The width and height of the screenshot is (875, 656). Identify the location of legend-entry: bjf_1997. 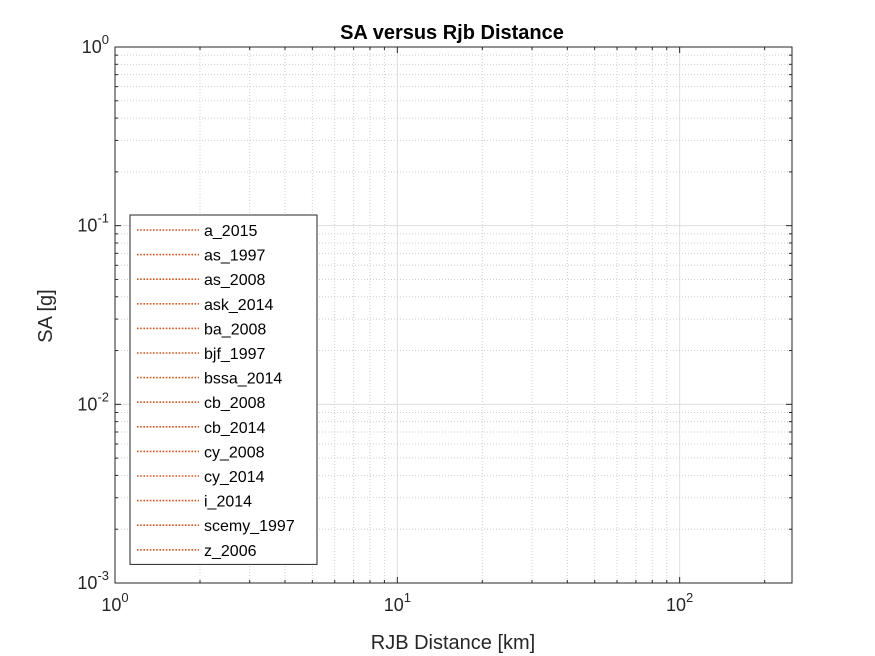
(201, 354).